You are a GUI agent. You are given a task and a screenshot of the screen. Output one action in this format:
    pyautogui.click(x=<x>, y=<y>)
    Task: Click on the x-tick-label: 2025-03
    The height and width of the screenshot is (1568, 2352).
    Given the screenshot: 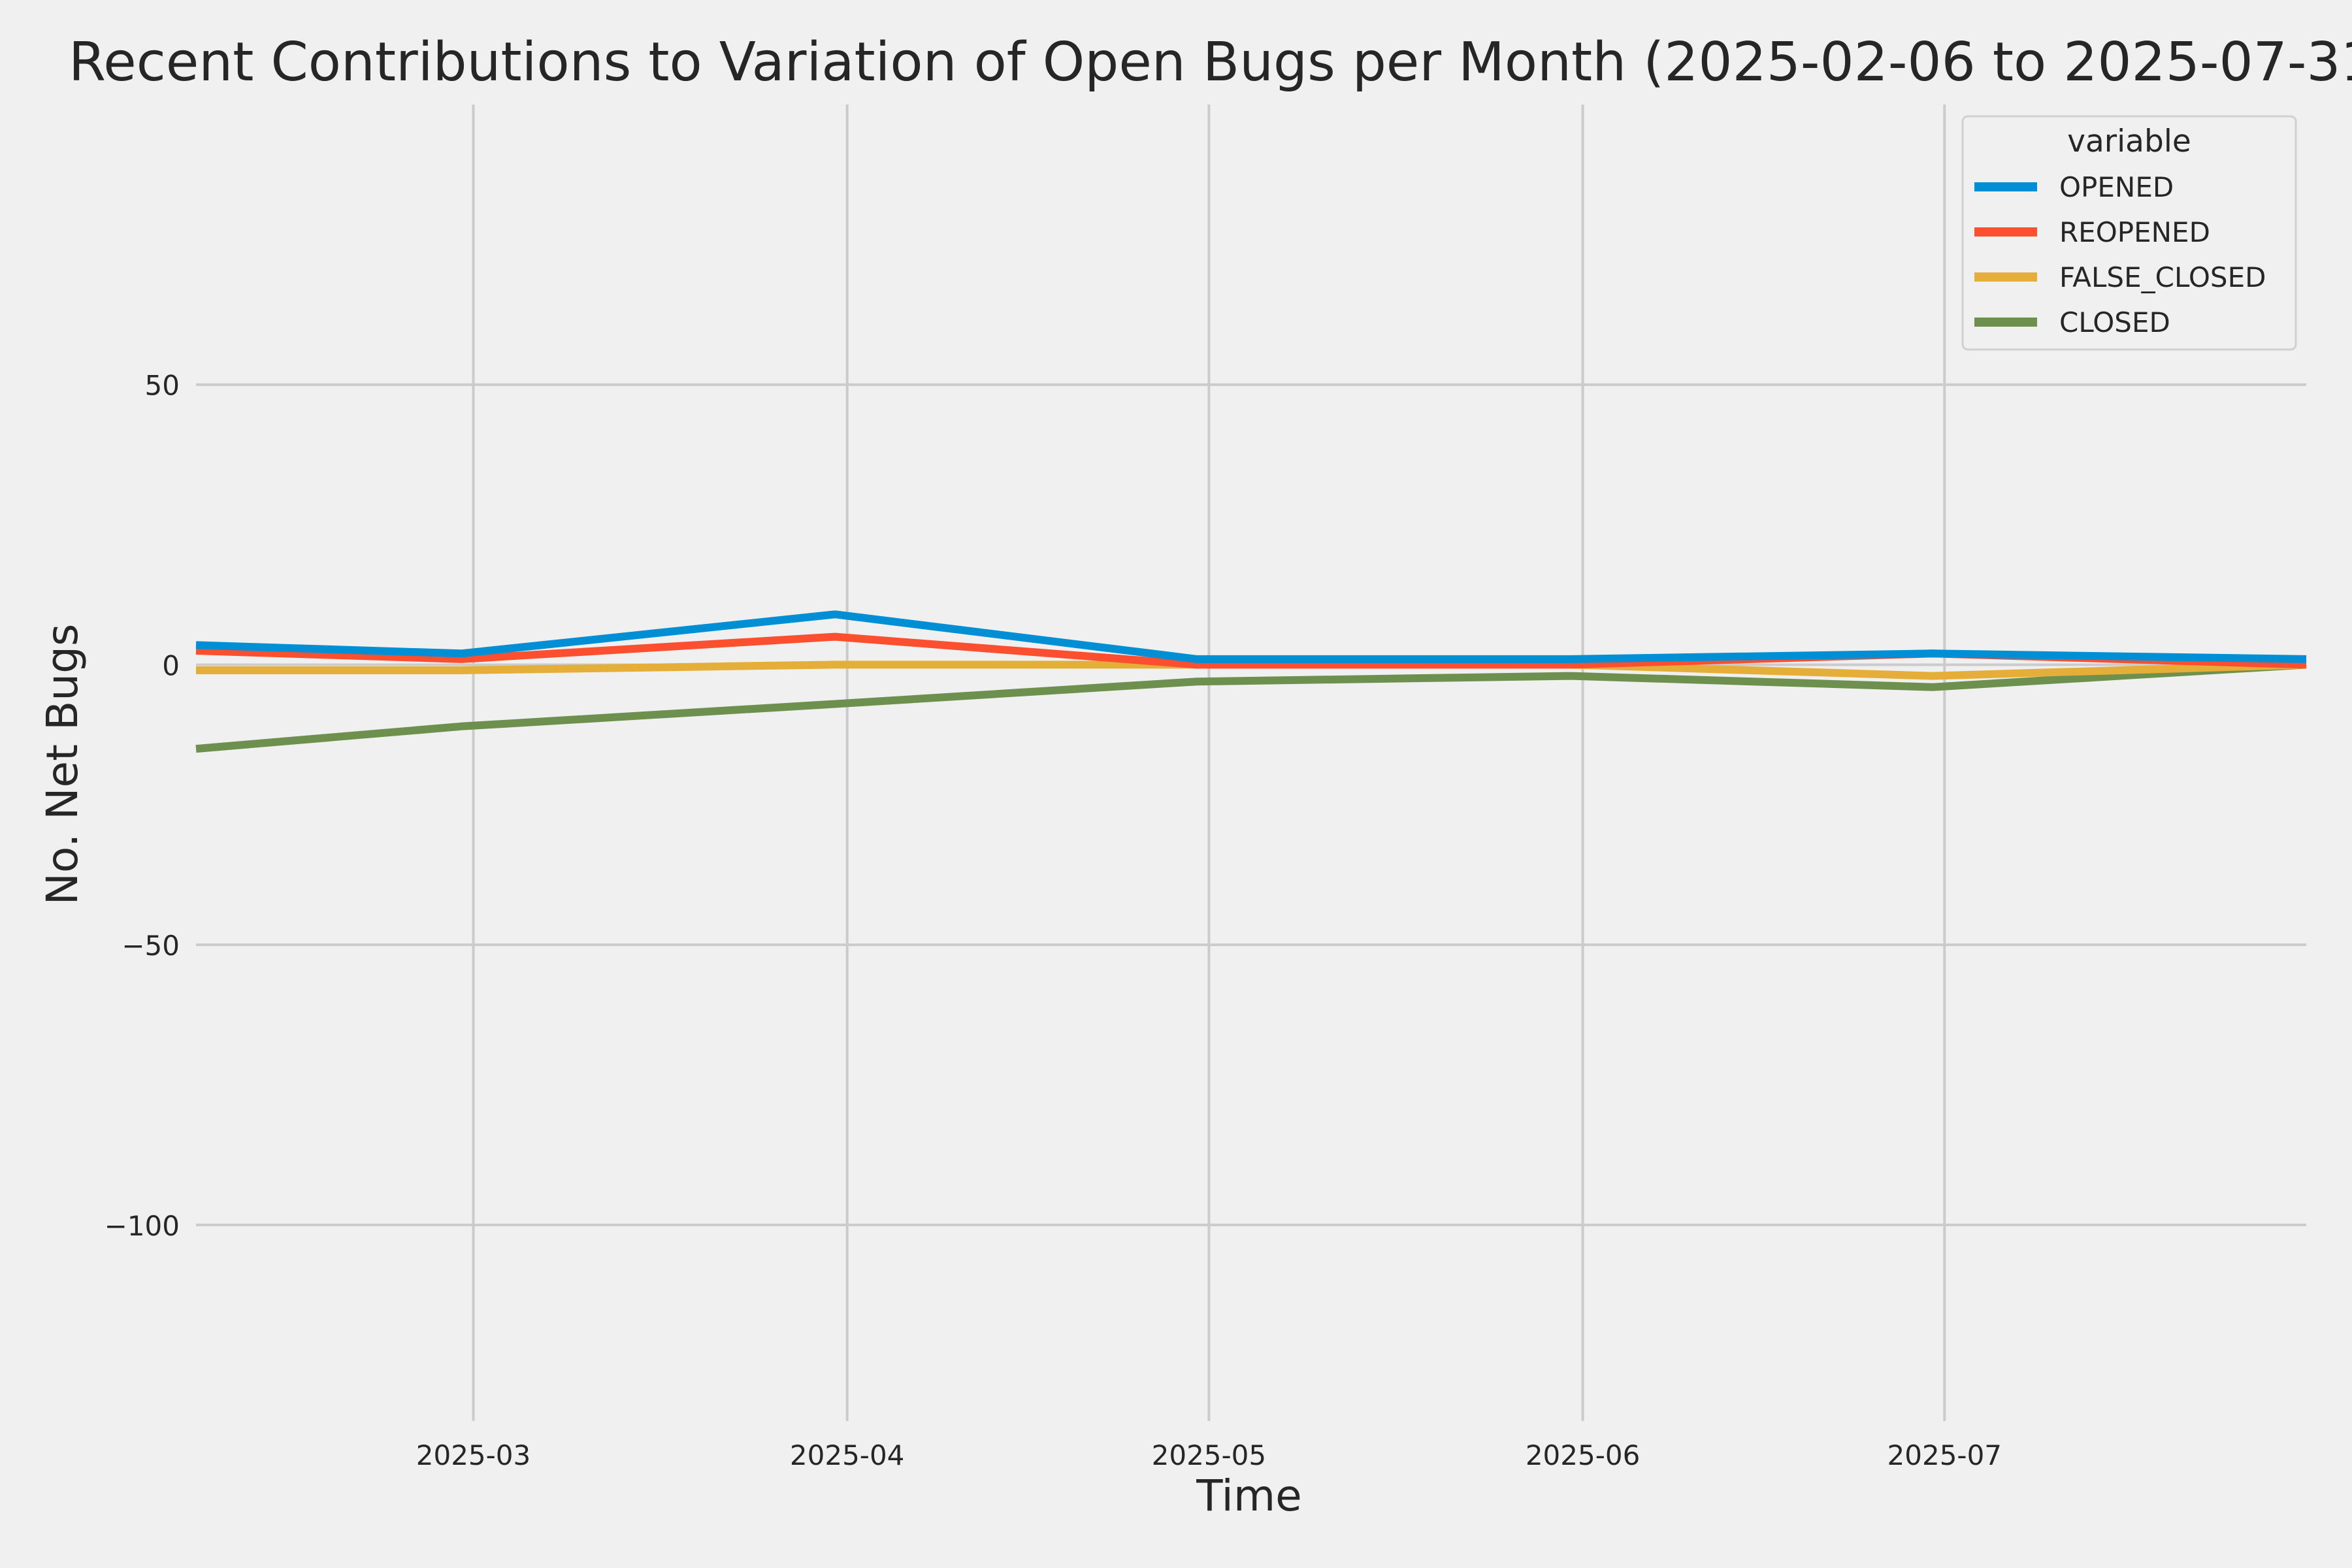 What is the action you would take?
    pyautogui.click(x=473, y=1455)
    